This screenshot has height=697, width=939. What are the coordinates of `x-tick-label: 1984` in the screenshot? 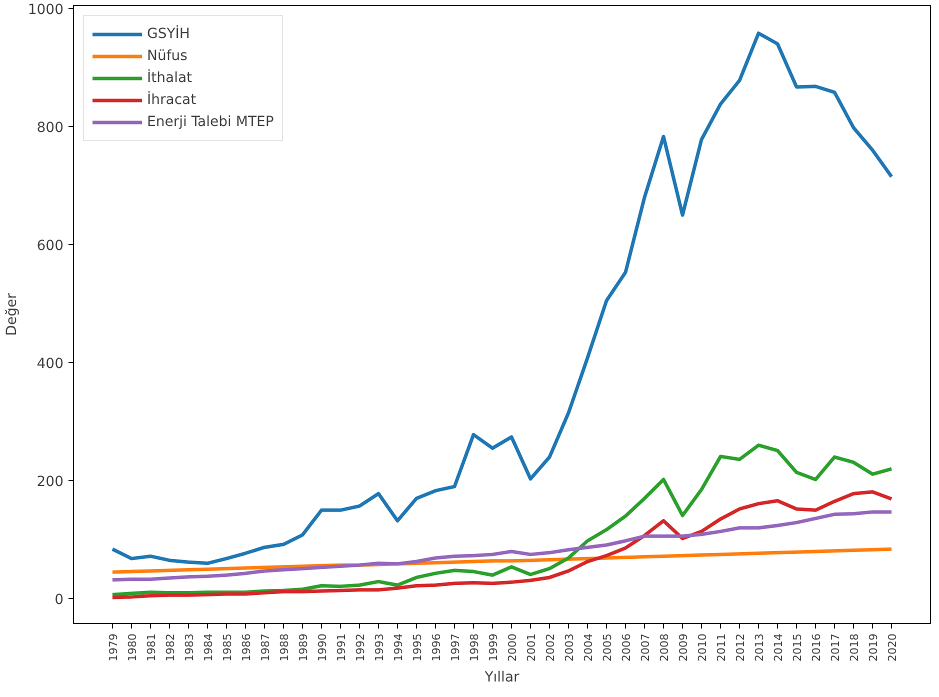 It's located at (208, 647).